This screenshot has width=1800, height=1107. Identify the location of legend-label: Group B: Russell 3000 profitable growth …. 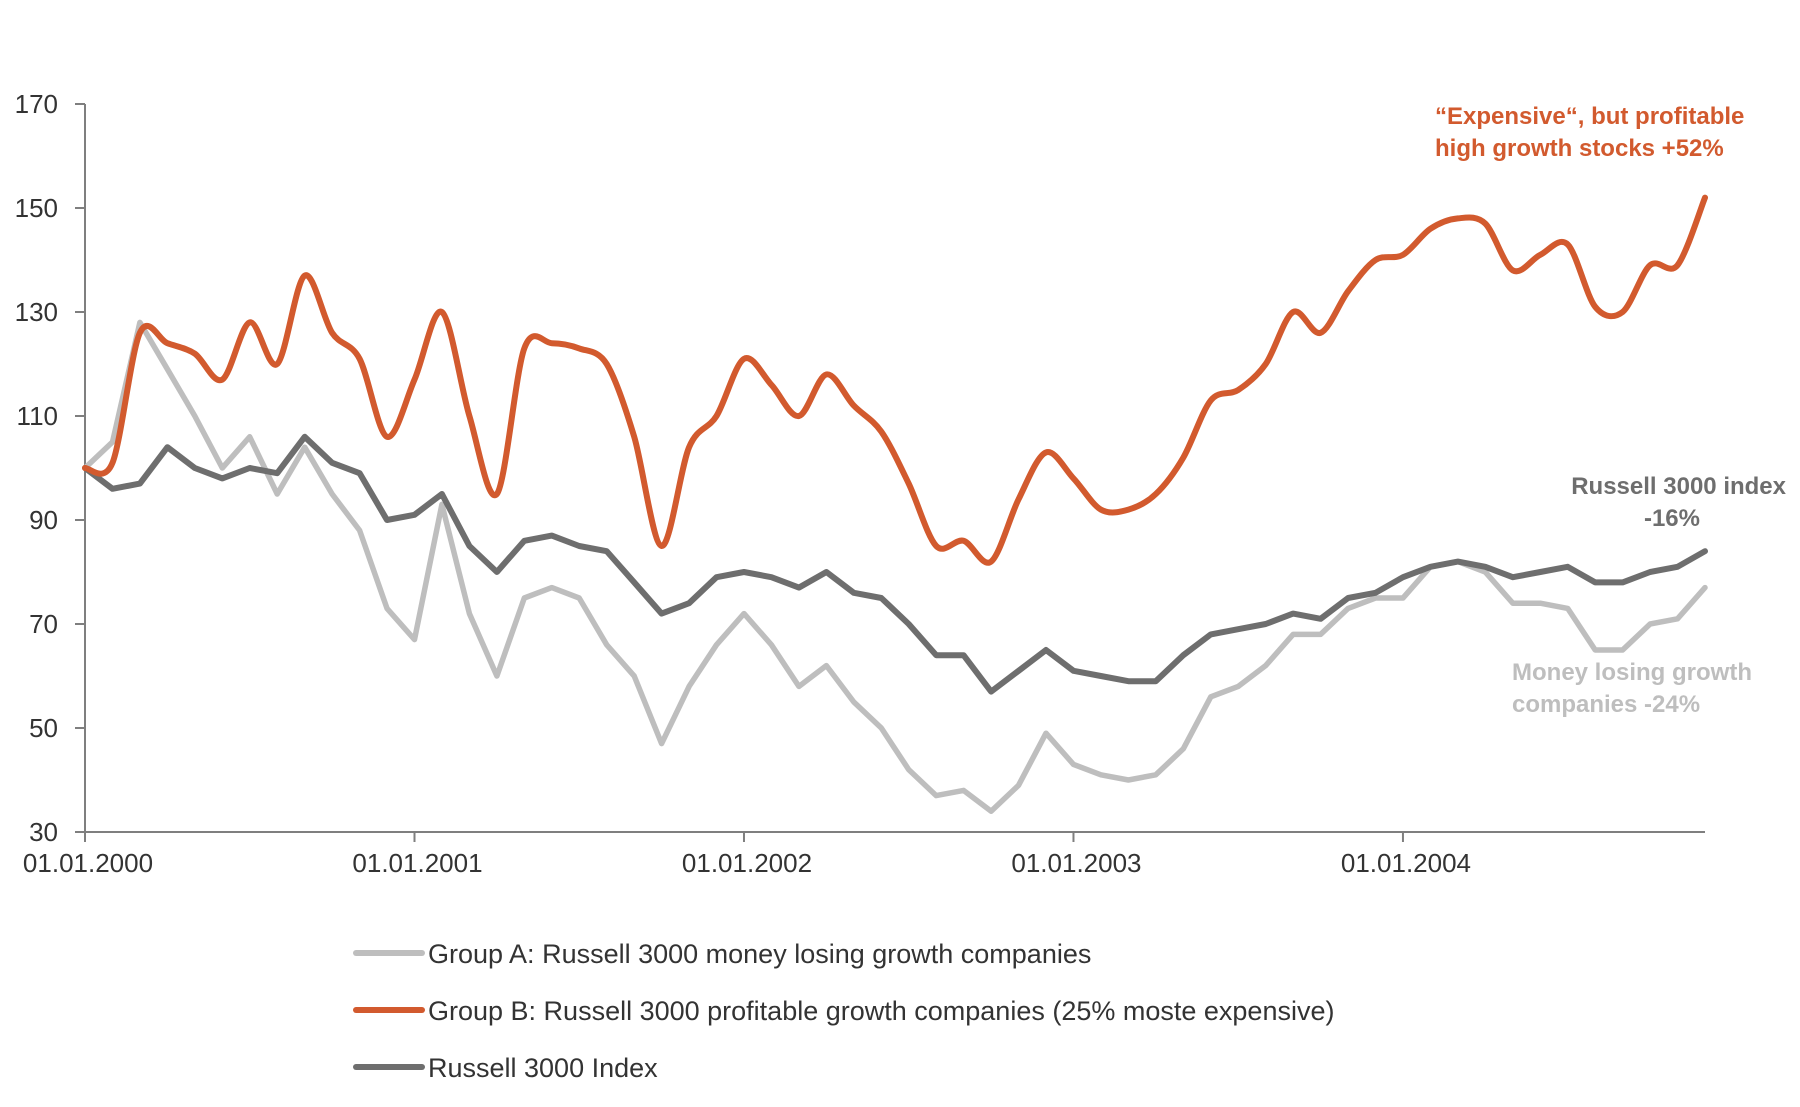
(881, 1011).